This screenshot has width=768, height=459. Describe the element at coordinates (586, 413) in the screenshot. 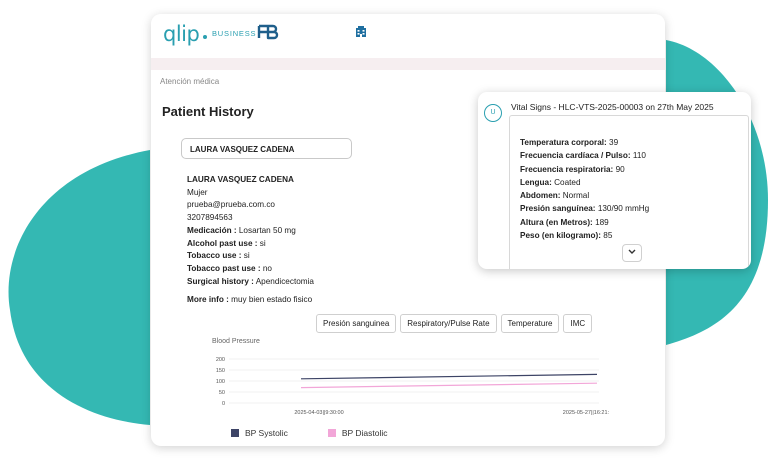

I see `x-tick-label: 2025-05-27||16:21:45` at that location.